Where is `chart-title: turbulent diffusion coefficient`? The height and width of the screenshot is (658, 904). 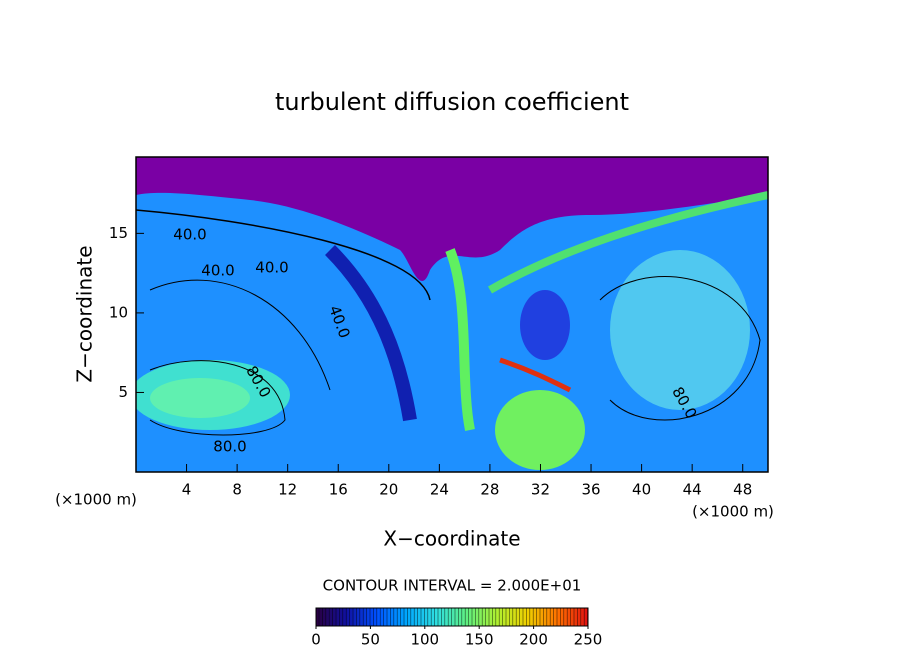
chart-title: turbulent diffusion coefficient is located at coordinates (452, 102).